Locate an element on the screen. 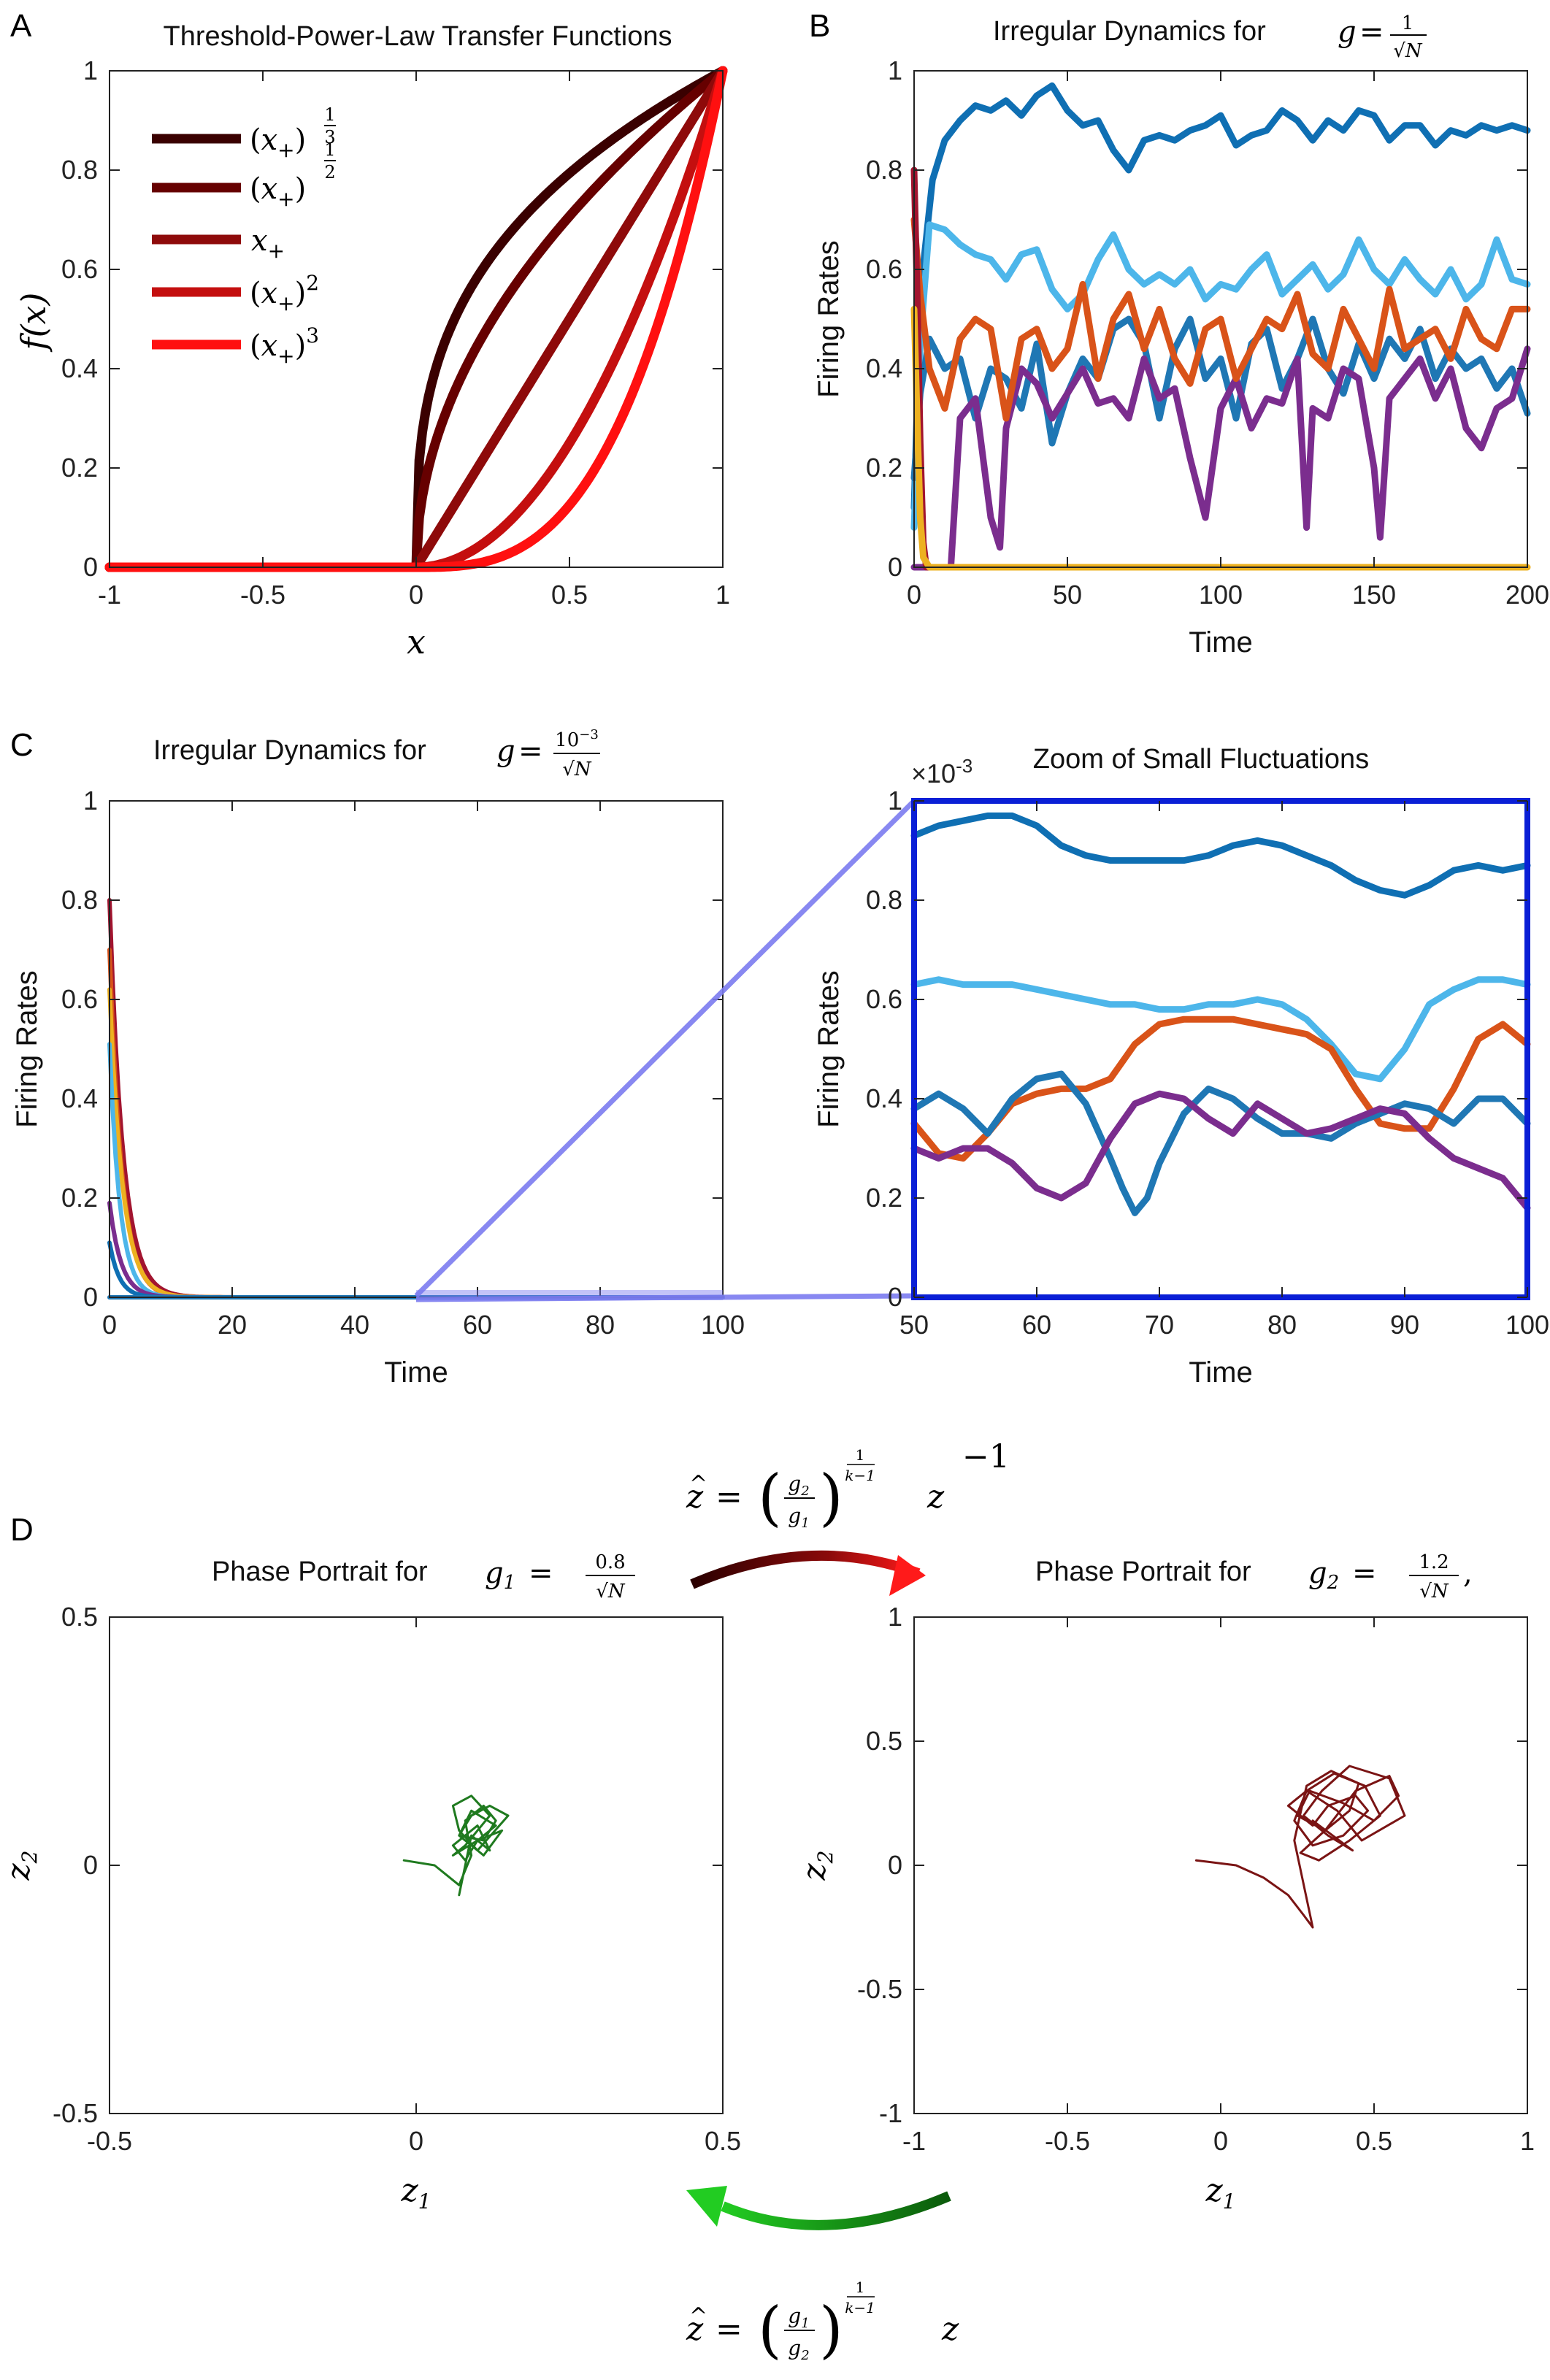 Image resolution: width=1550 pixels, height=2380 pixels. panel-a-xlabel: x is located at coordinates (416, 641).